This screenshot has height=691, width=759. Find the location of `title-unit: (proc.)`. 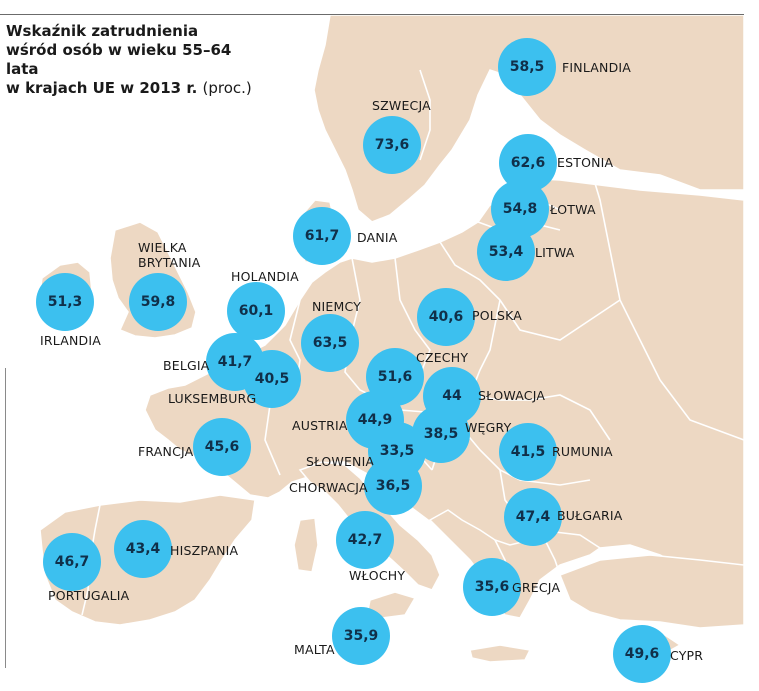

title-unit: (proc.) is located at coordinates (227, 88).